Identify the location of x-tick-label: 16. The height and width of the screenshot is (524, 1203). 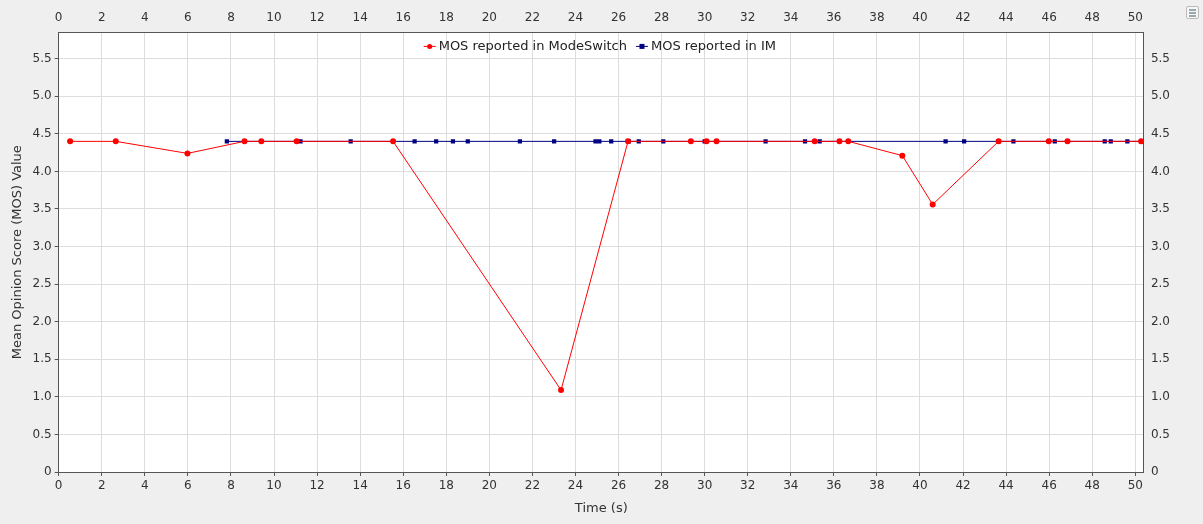
(403, 485).